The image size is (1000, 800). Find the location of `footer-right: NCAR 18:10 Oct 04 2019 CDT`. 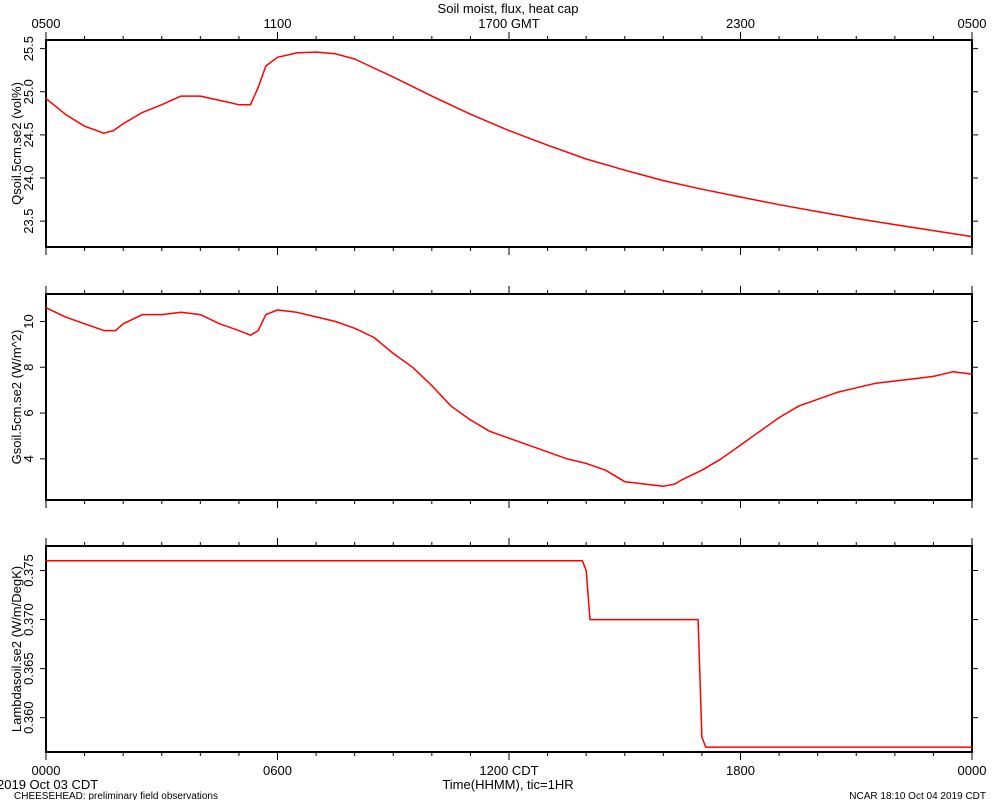

footer-right: NCAR 18:10 Oct 04 2019 CDT is located at coordinates (917, 795).